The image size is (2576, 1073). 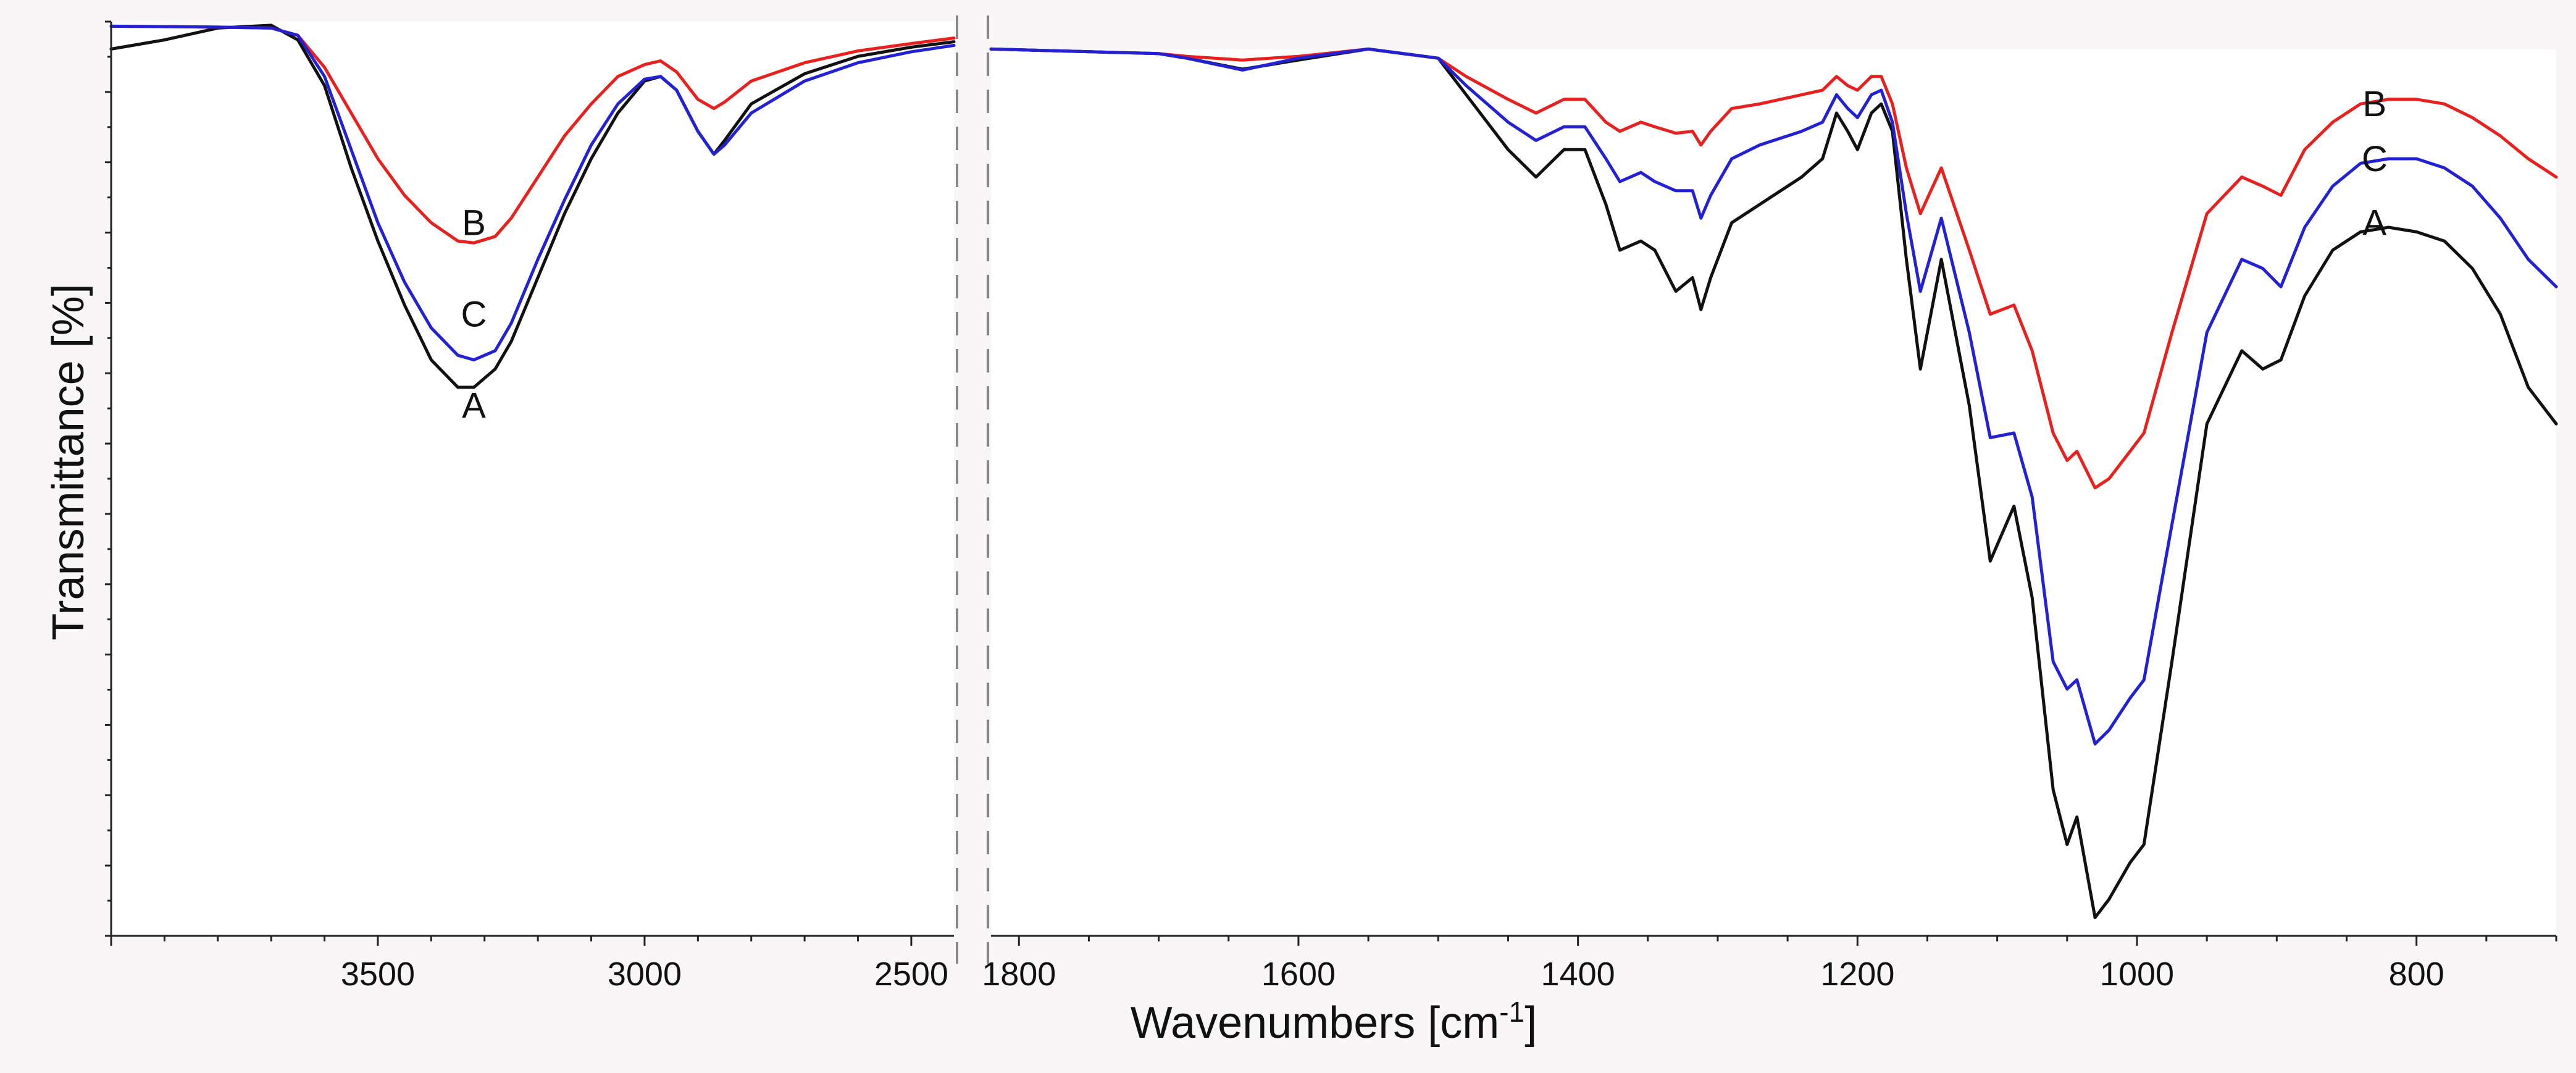 I want to click on x-ticks-layer: 3500 3000 2500 1800 1600 1400 1200 1000 800, so click(x=1333, y=964).